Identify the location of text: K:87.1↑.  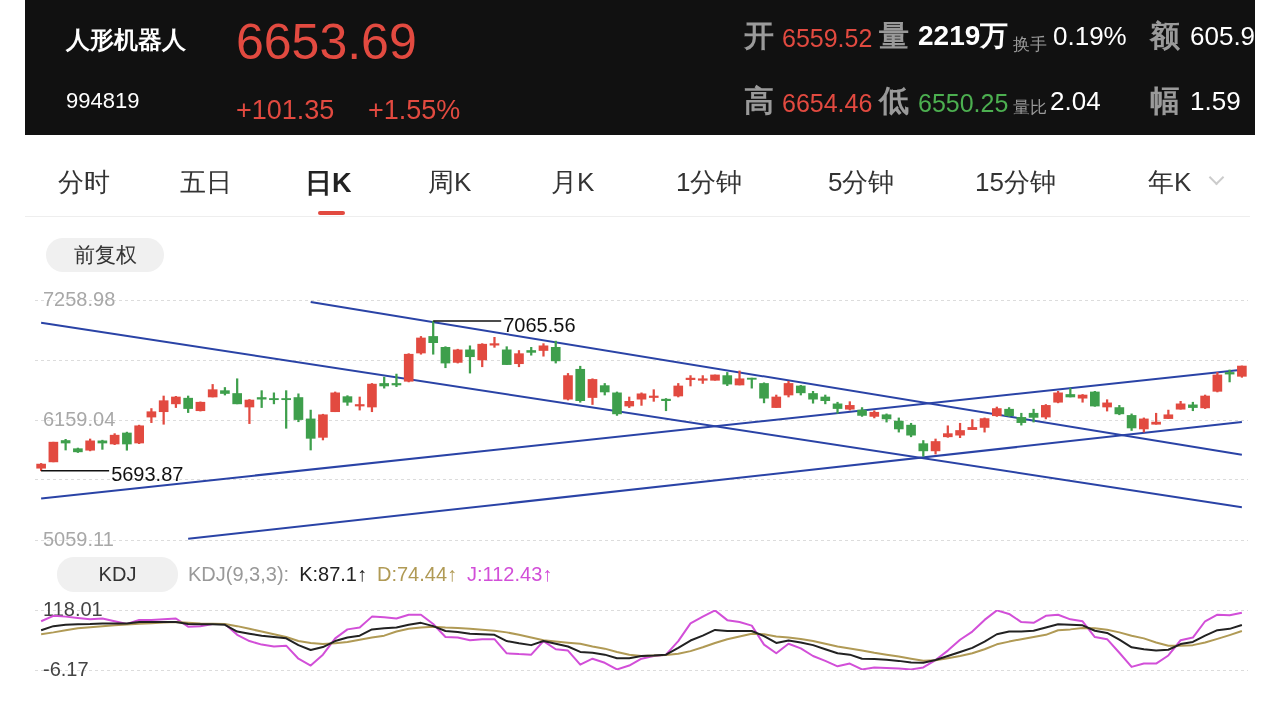
(333, 574).